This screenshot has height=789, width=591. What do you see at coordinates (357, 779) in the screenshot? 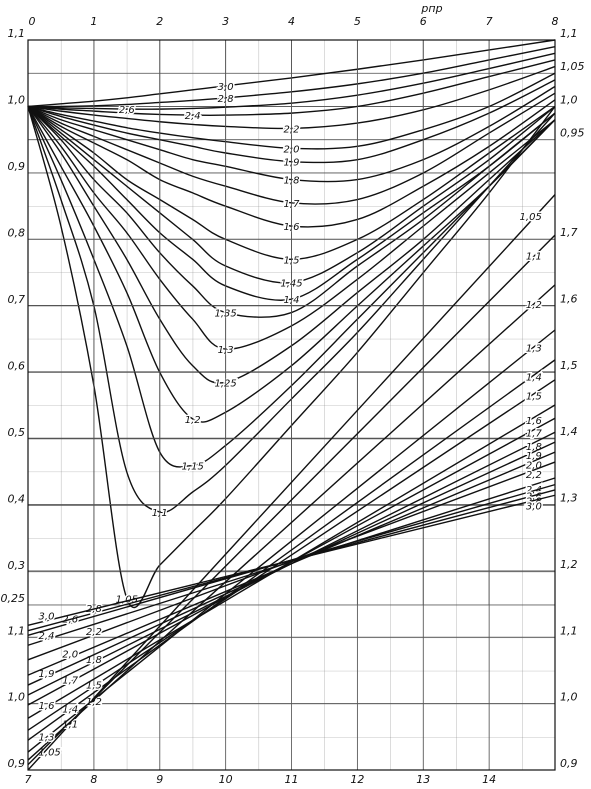
I see `x-tick-label: 12` at bounding box center [357, 779].